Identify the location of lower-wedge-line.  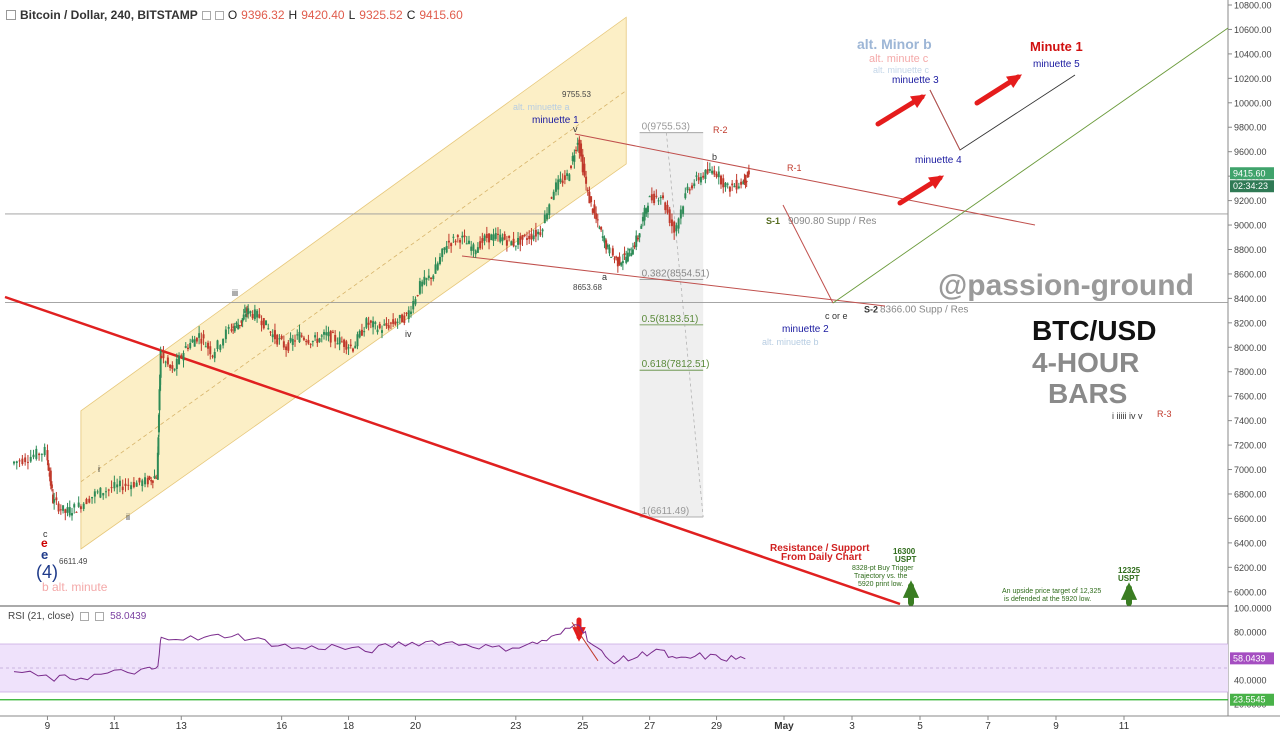
(673, 281).